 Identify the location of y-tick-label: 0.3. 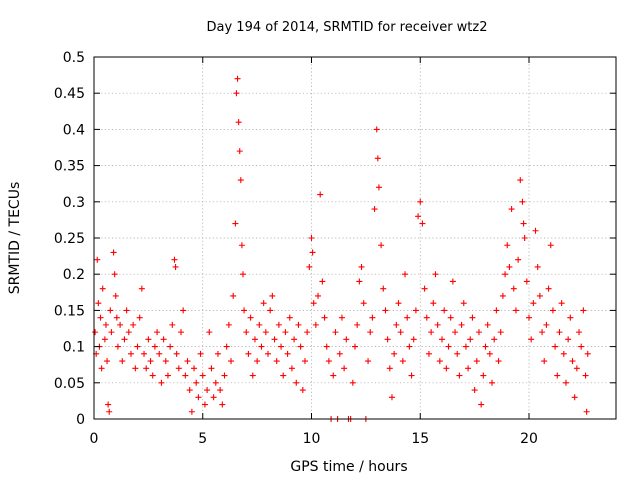
(74, 203).